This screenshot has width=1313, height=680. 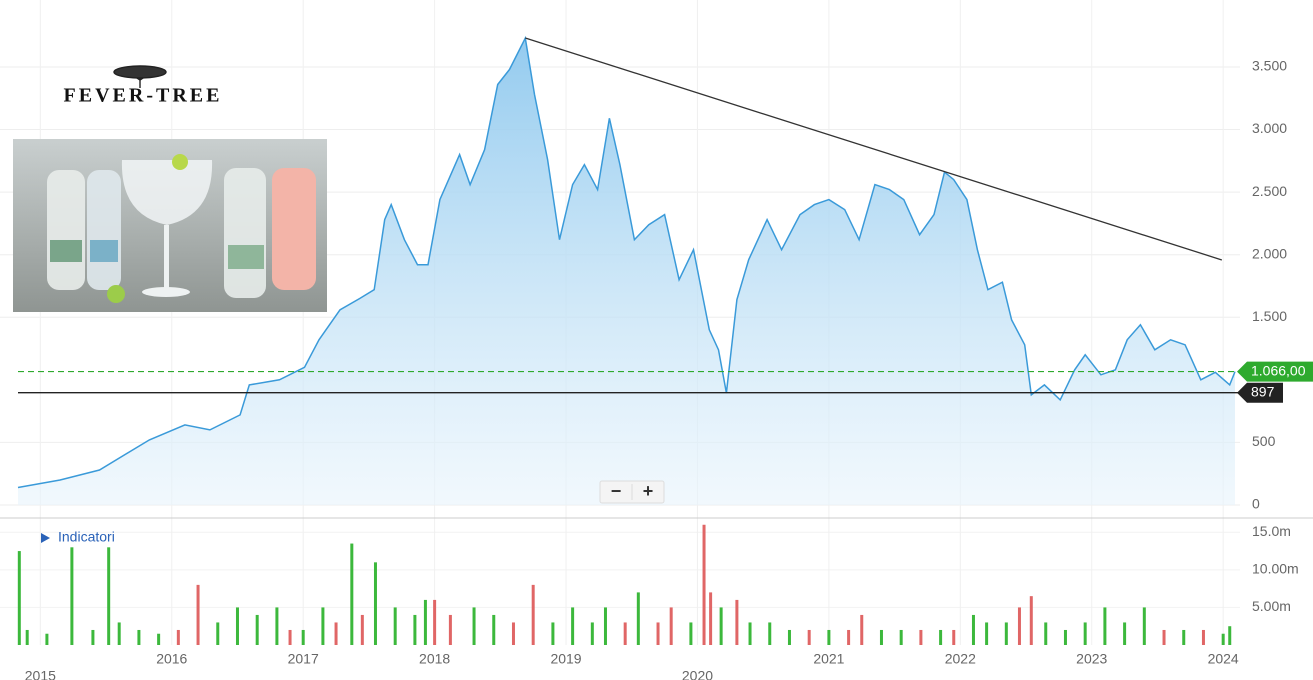 What do you see at coordinates (86, 537) in the screenshot?
I see `indicators-label: Indicatori` at bounding box center [86, 537].